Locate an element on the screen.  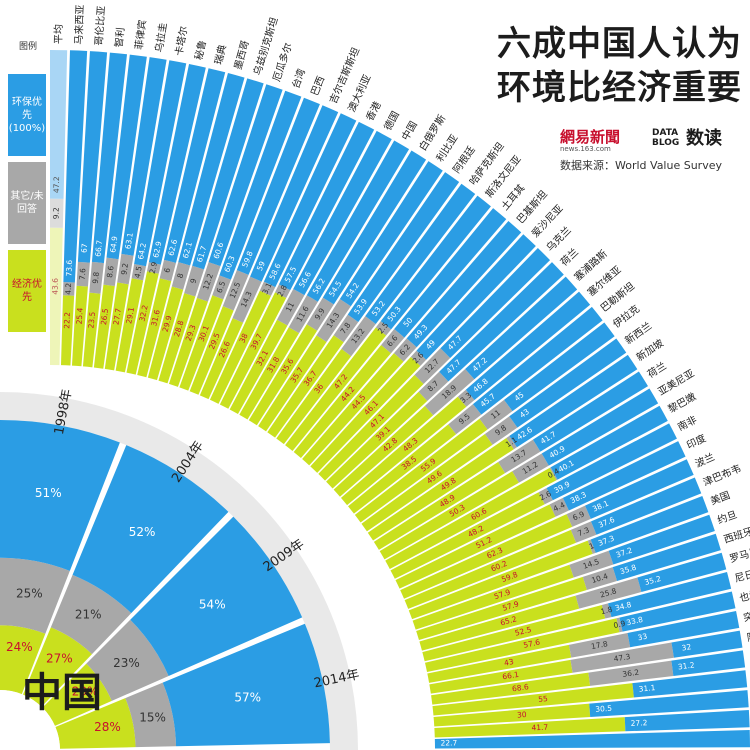
environment-value-label: 62.6 is located at coordinates (172, 247).